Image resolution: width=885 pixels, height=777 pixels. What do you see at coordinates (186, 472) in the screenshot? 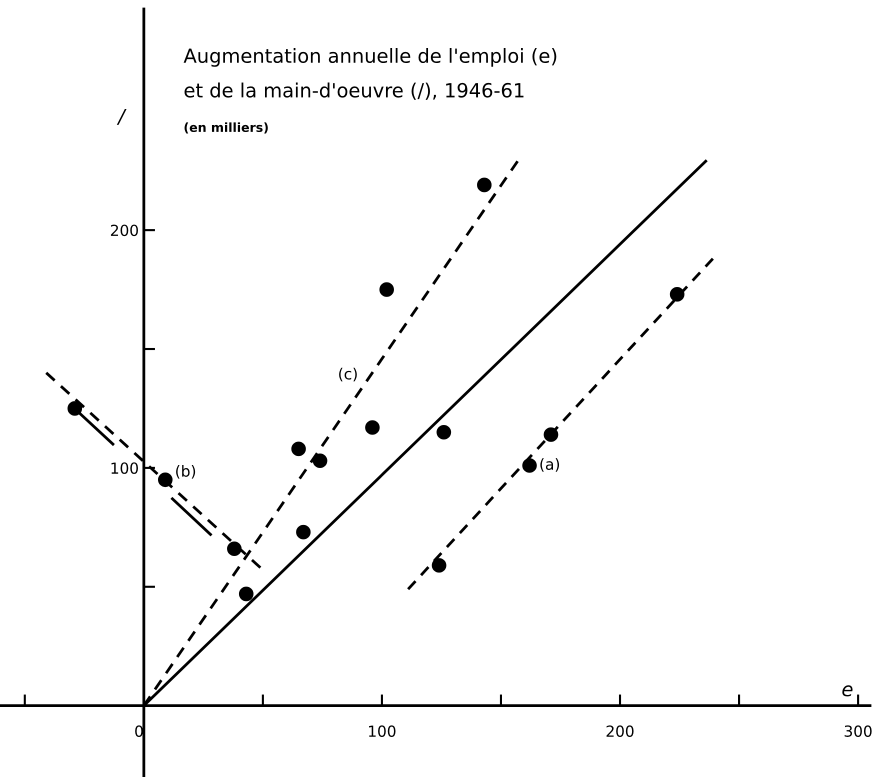
I see `annotation: (b)` at bounding box center [186, 472].